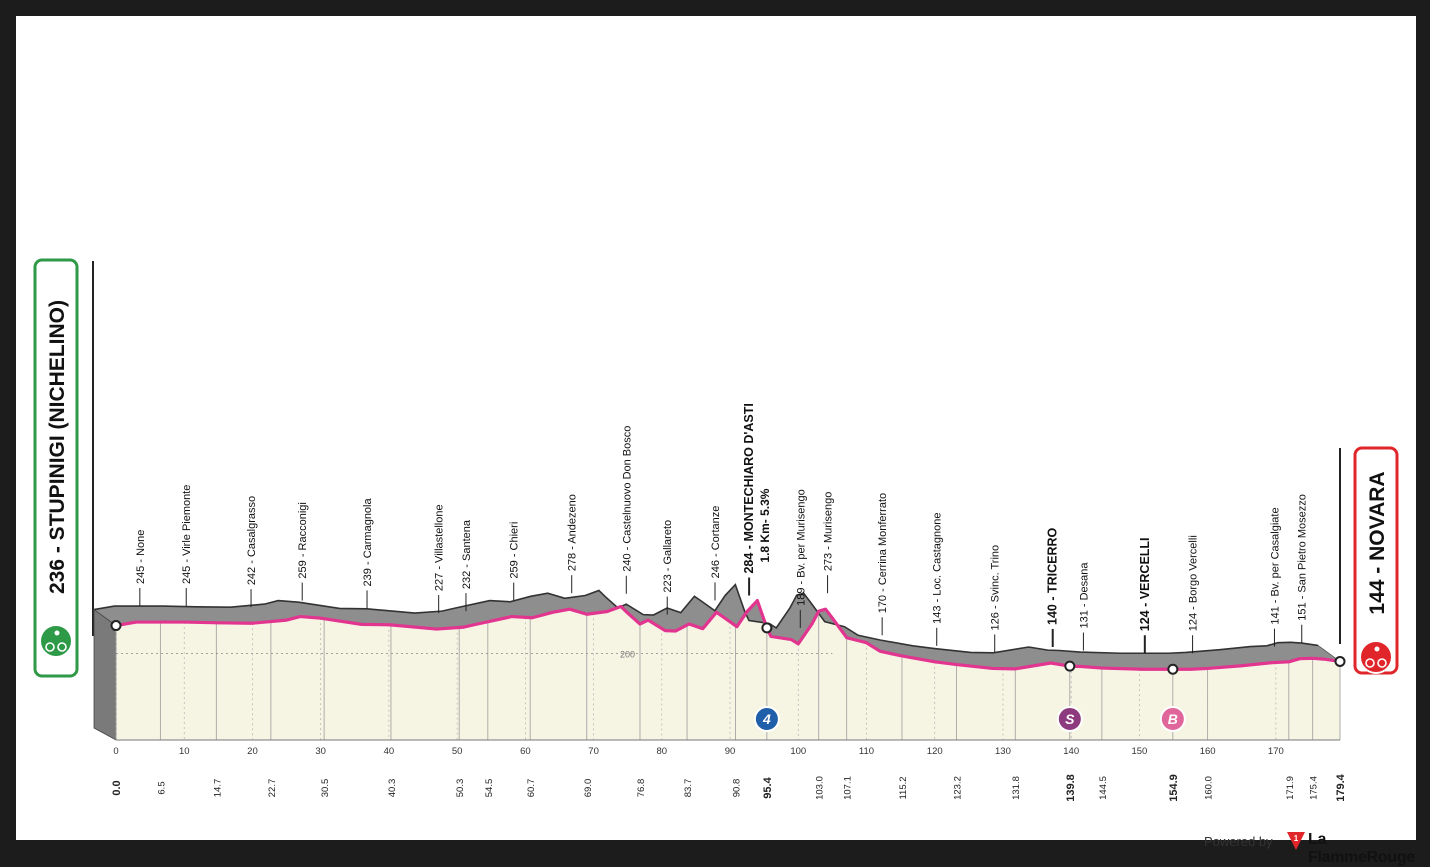 This screenshot has width=1430, height=867. I want to click on x-tick-label: 20, so click(252, 751).